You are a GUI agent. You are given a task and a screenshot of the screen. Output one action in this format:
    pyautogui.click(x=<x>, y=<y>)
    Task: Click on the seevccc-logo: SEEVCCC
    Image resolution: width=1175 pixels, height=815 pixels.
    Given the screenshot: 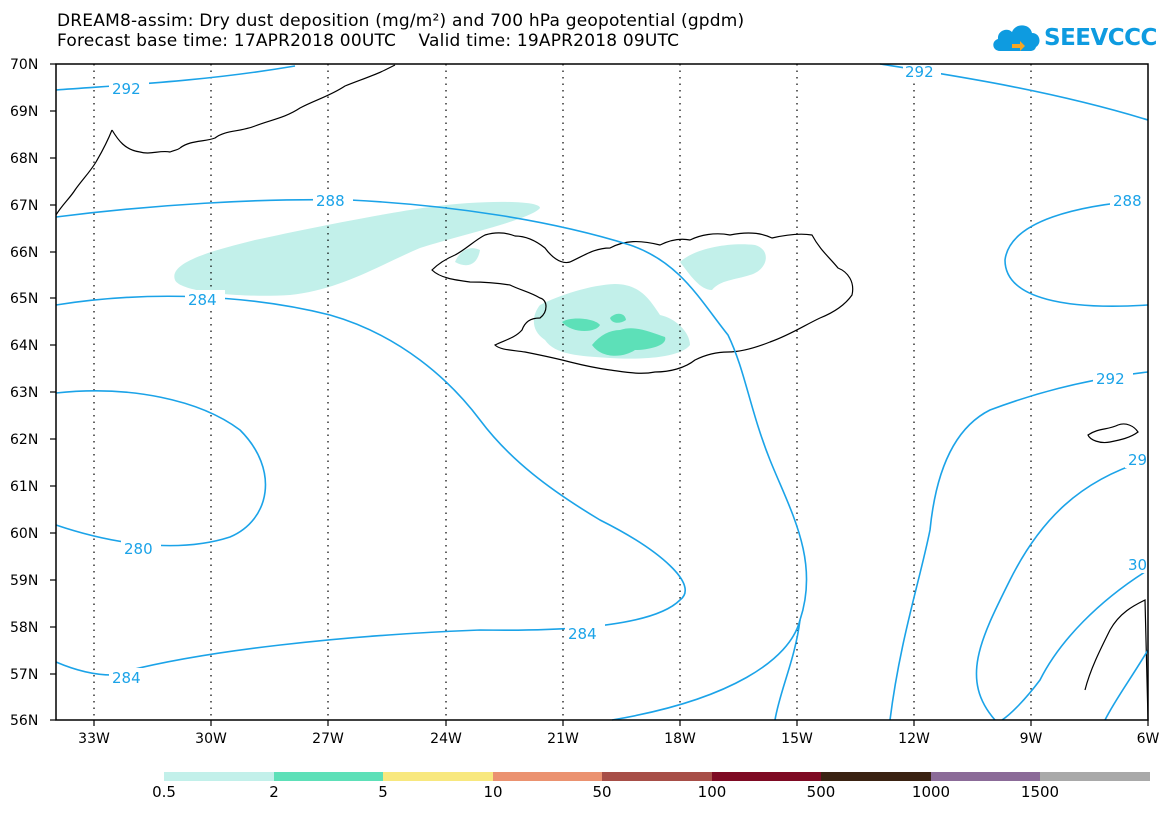 What is the action you would take?
    pyautogui.click(x=1073, y=39)
    